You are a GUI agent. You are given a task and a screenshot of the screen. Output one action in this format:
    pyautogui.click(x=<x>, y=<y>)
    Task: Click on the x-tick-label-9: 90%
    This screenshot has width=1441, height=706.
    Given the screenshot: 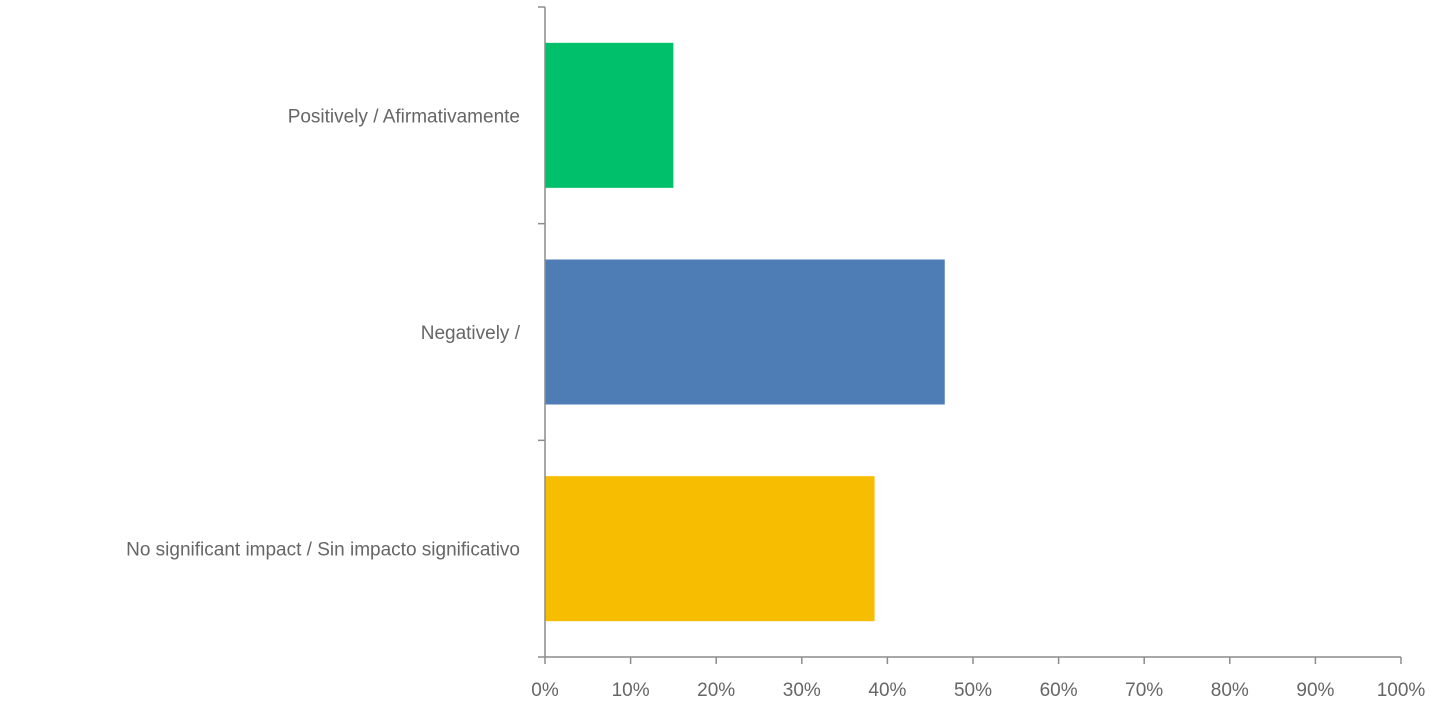 What is the action you would take?
    pyautogui.click(x=1315, y=690)
    